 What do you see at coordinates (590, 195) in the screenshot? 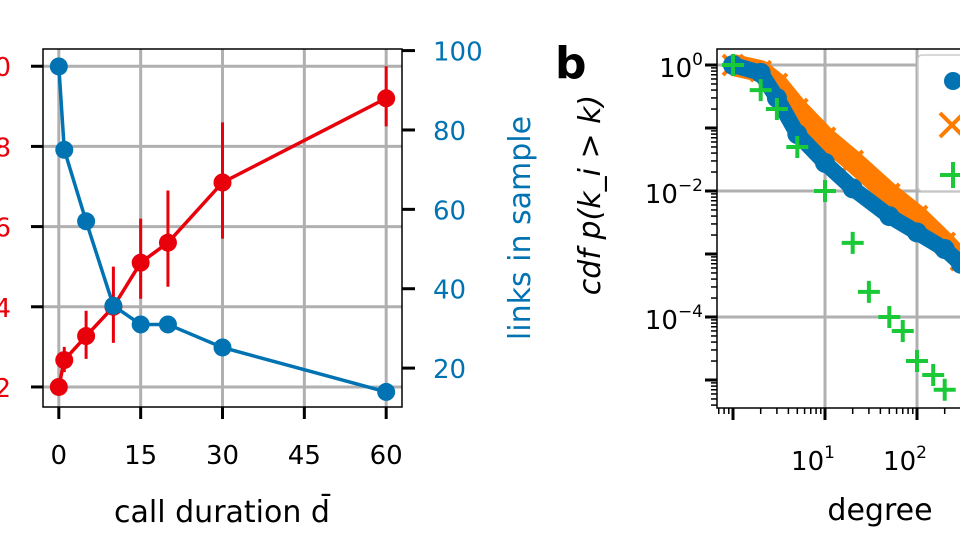
I see `y-axis-label: cdf p(k_i > k)` at bounding box center [590, 195].